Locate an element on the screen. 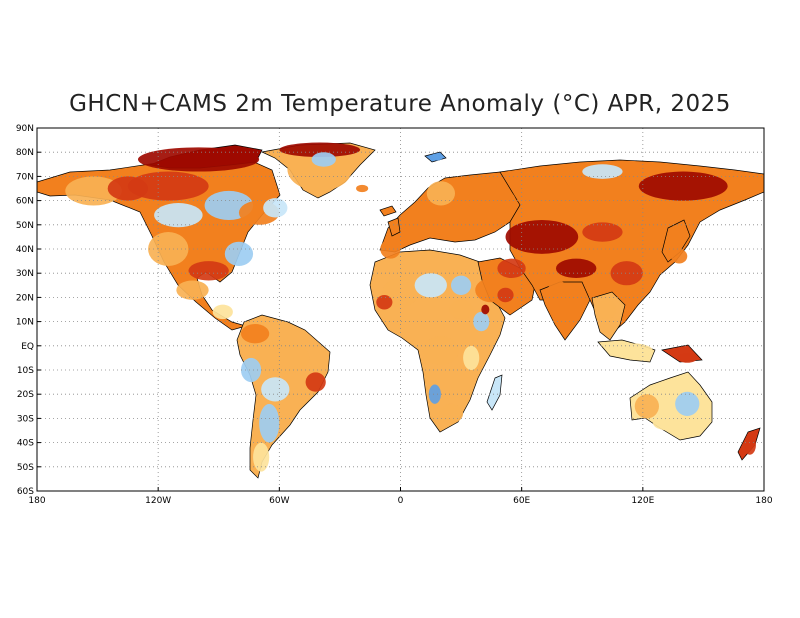 This screenshot has width=800, height=618. anomaly-iceland is located at coordinates (362, 188).